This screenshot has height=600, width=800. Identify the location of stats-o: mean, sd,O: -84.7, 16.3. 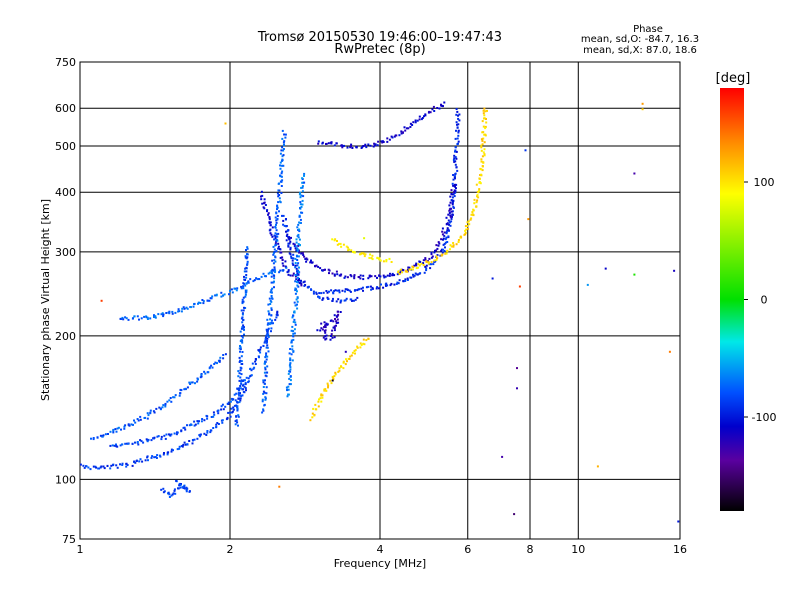
(640, 39).